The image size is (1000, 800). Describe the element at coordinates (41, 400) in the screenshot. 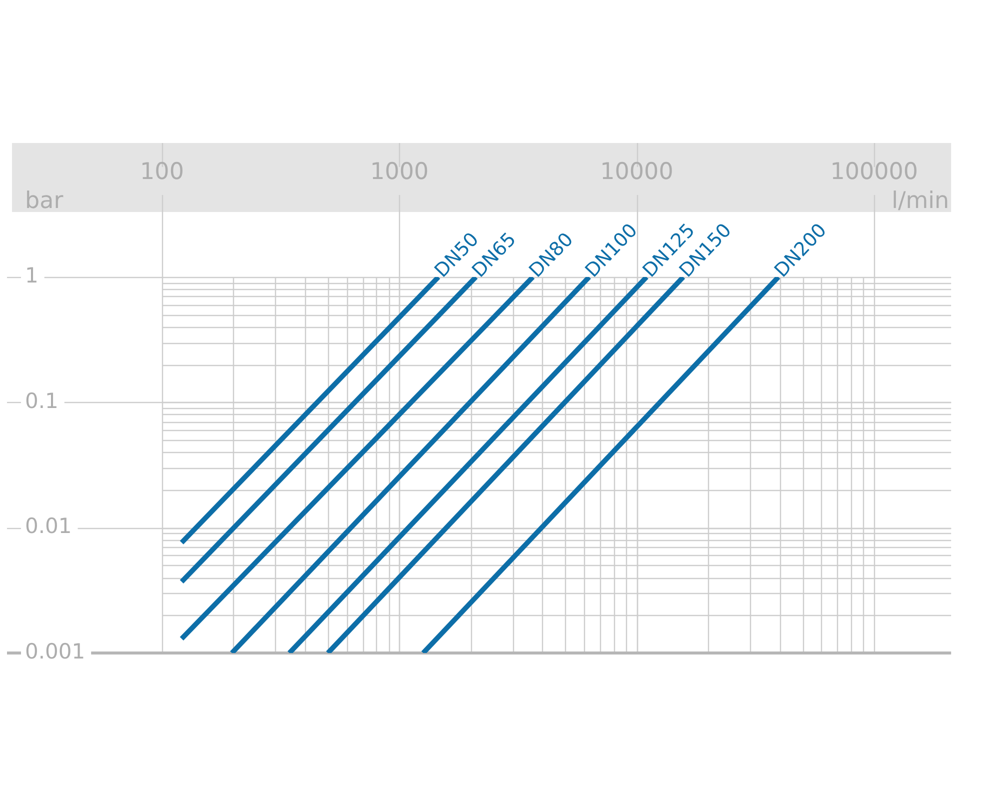

I see `y-tick-label: 0.1` at that location.